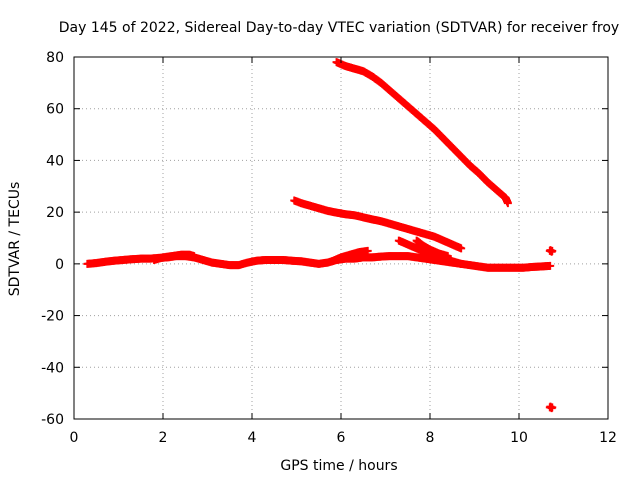 Image resolution: width=640 pixels, height=480 pixels. I want to click on x-tick-label: 4, so click(252, 438).